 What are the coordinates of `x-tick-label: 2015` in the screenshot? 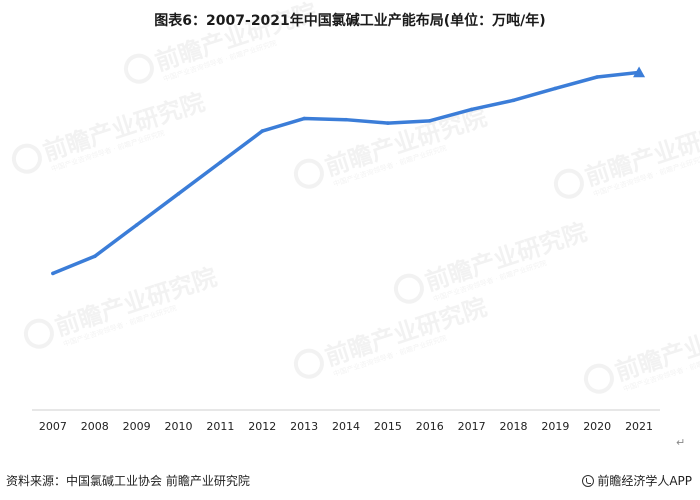 It's located at (388, 426).